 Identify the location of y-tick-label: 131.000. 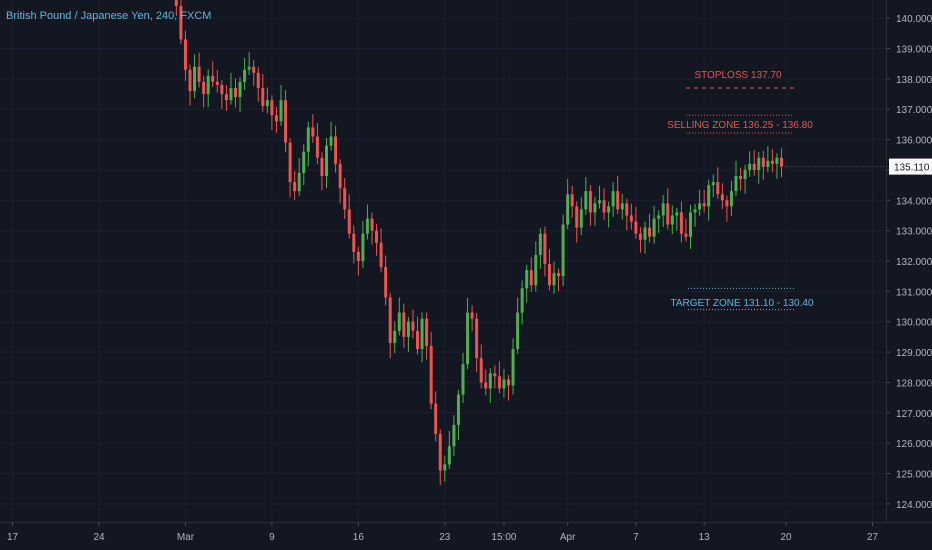
(914, 292).